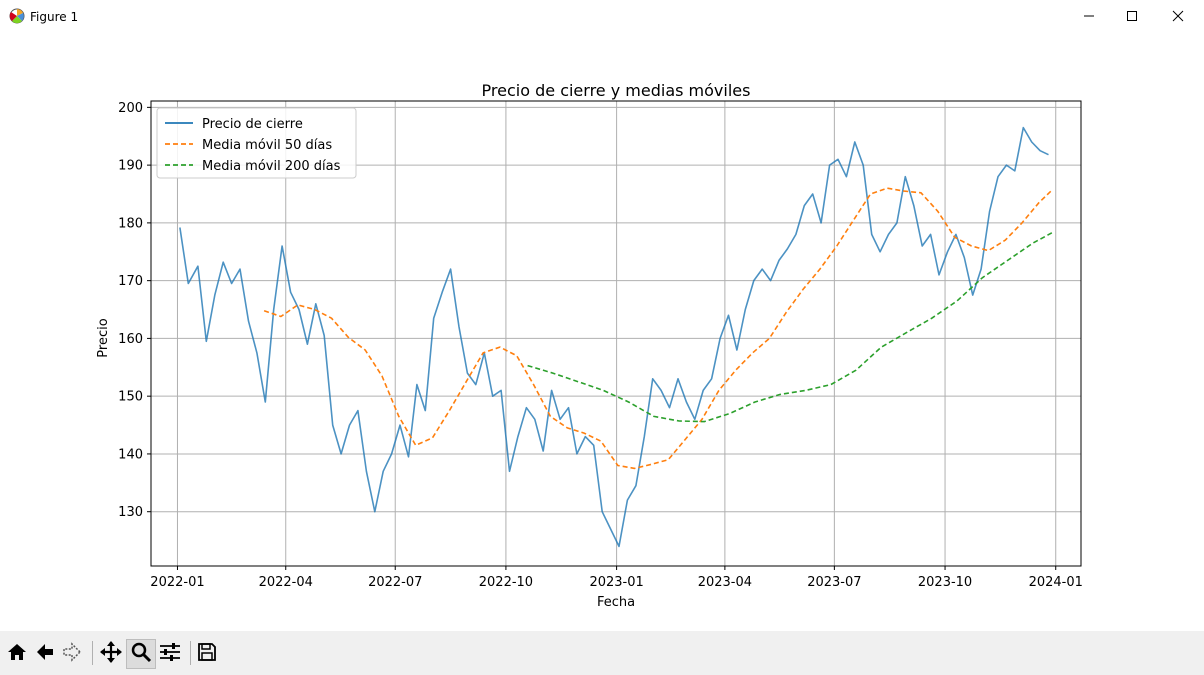 Image resolution: width=1204 pixels, height=675 pixels. I want to click on matplotlib-icon, so click(17, 16).